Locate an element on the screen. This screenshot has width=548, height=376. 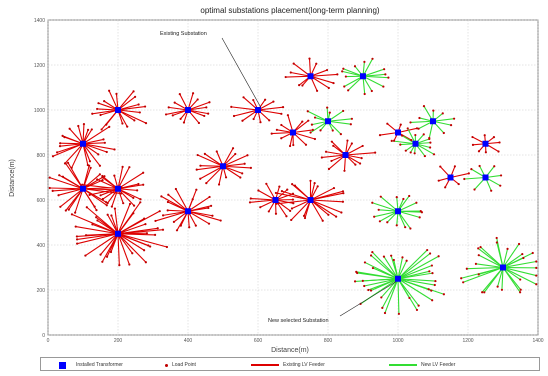
legend-item-new-feeder: New LV Feeder is located at coordinates (422, 365).